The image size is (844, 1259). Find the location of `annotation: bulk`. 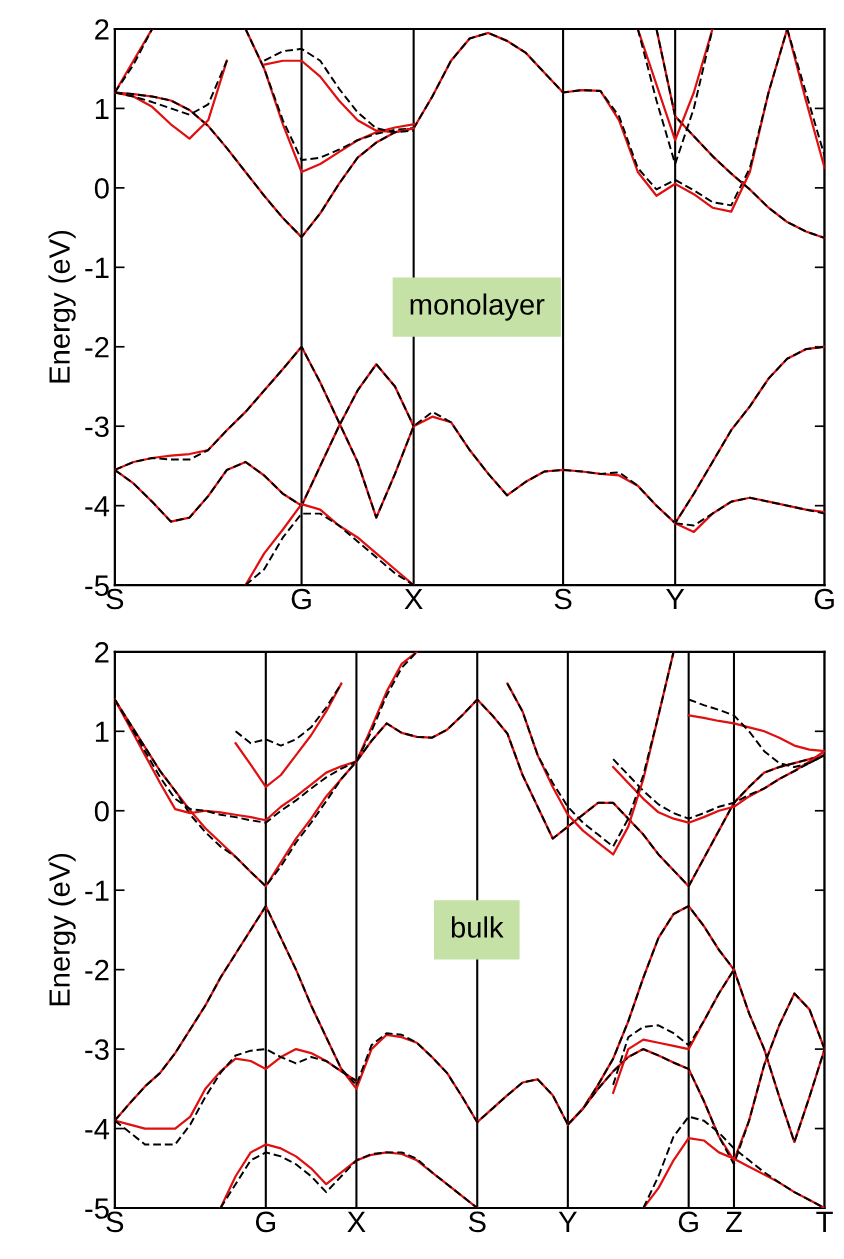

annotation: bulk is located at coordinates (477, 927).